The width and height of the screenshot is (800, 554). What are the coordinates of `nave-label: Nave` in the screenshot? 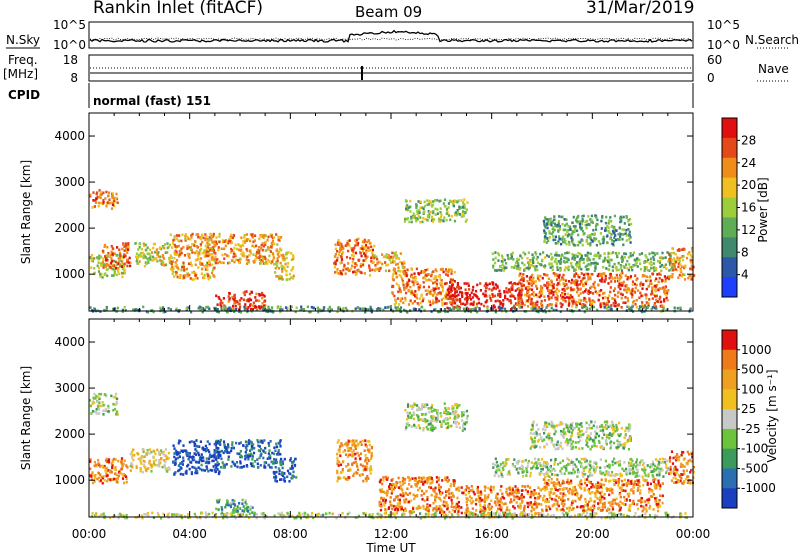 It's located at (773, 69).